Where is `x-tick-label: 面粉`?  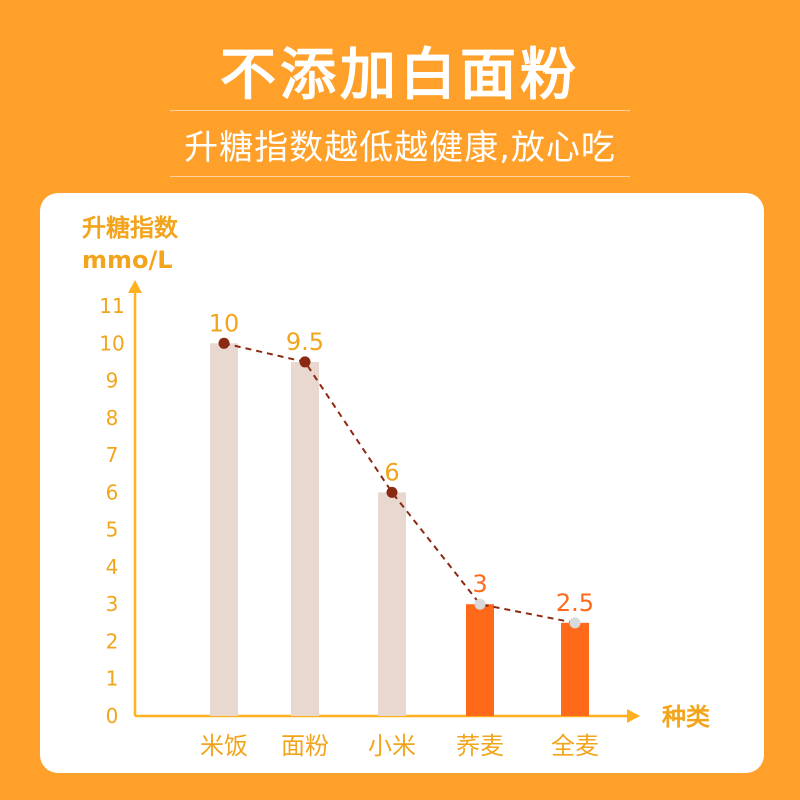
x-tick-label: 面粉 is located at coordinates (305, 746).